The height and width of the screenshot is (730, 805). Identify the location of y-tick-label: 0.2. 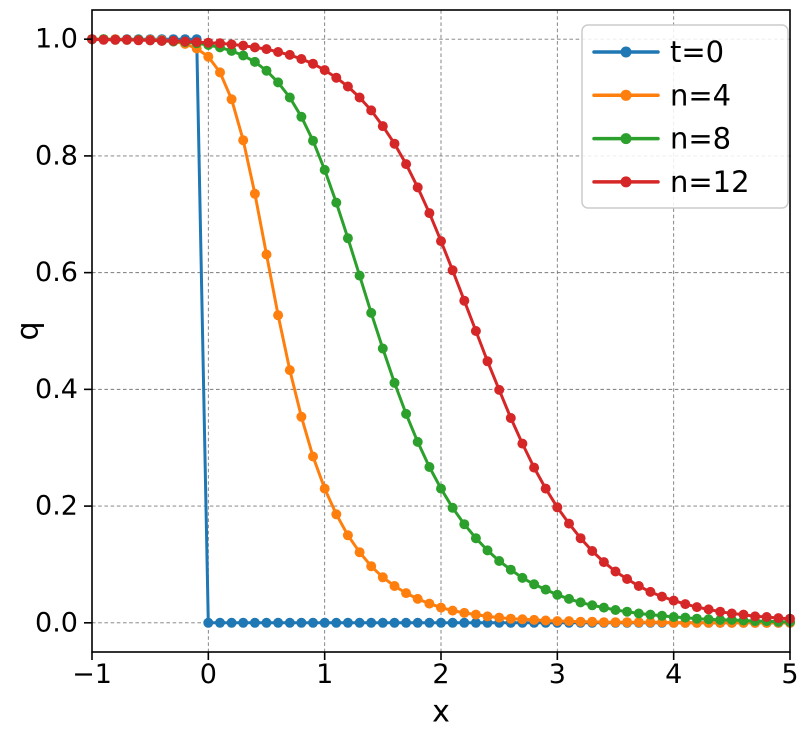
(56, 506).